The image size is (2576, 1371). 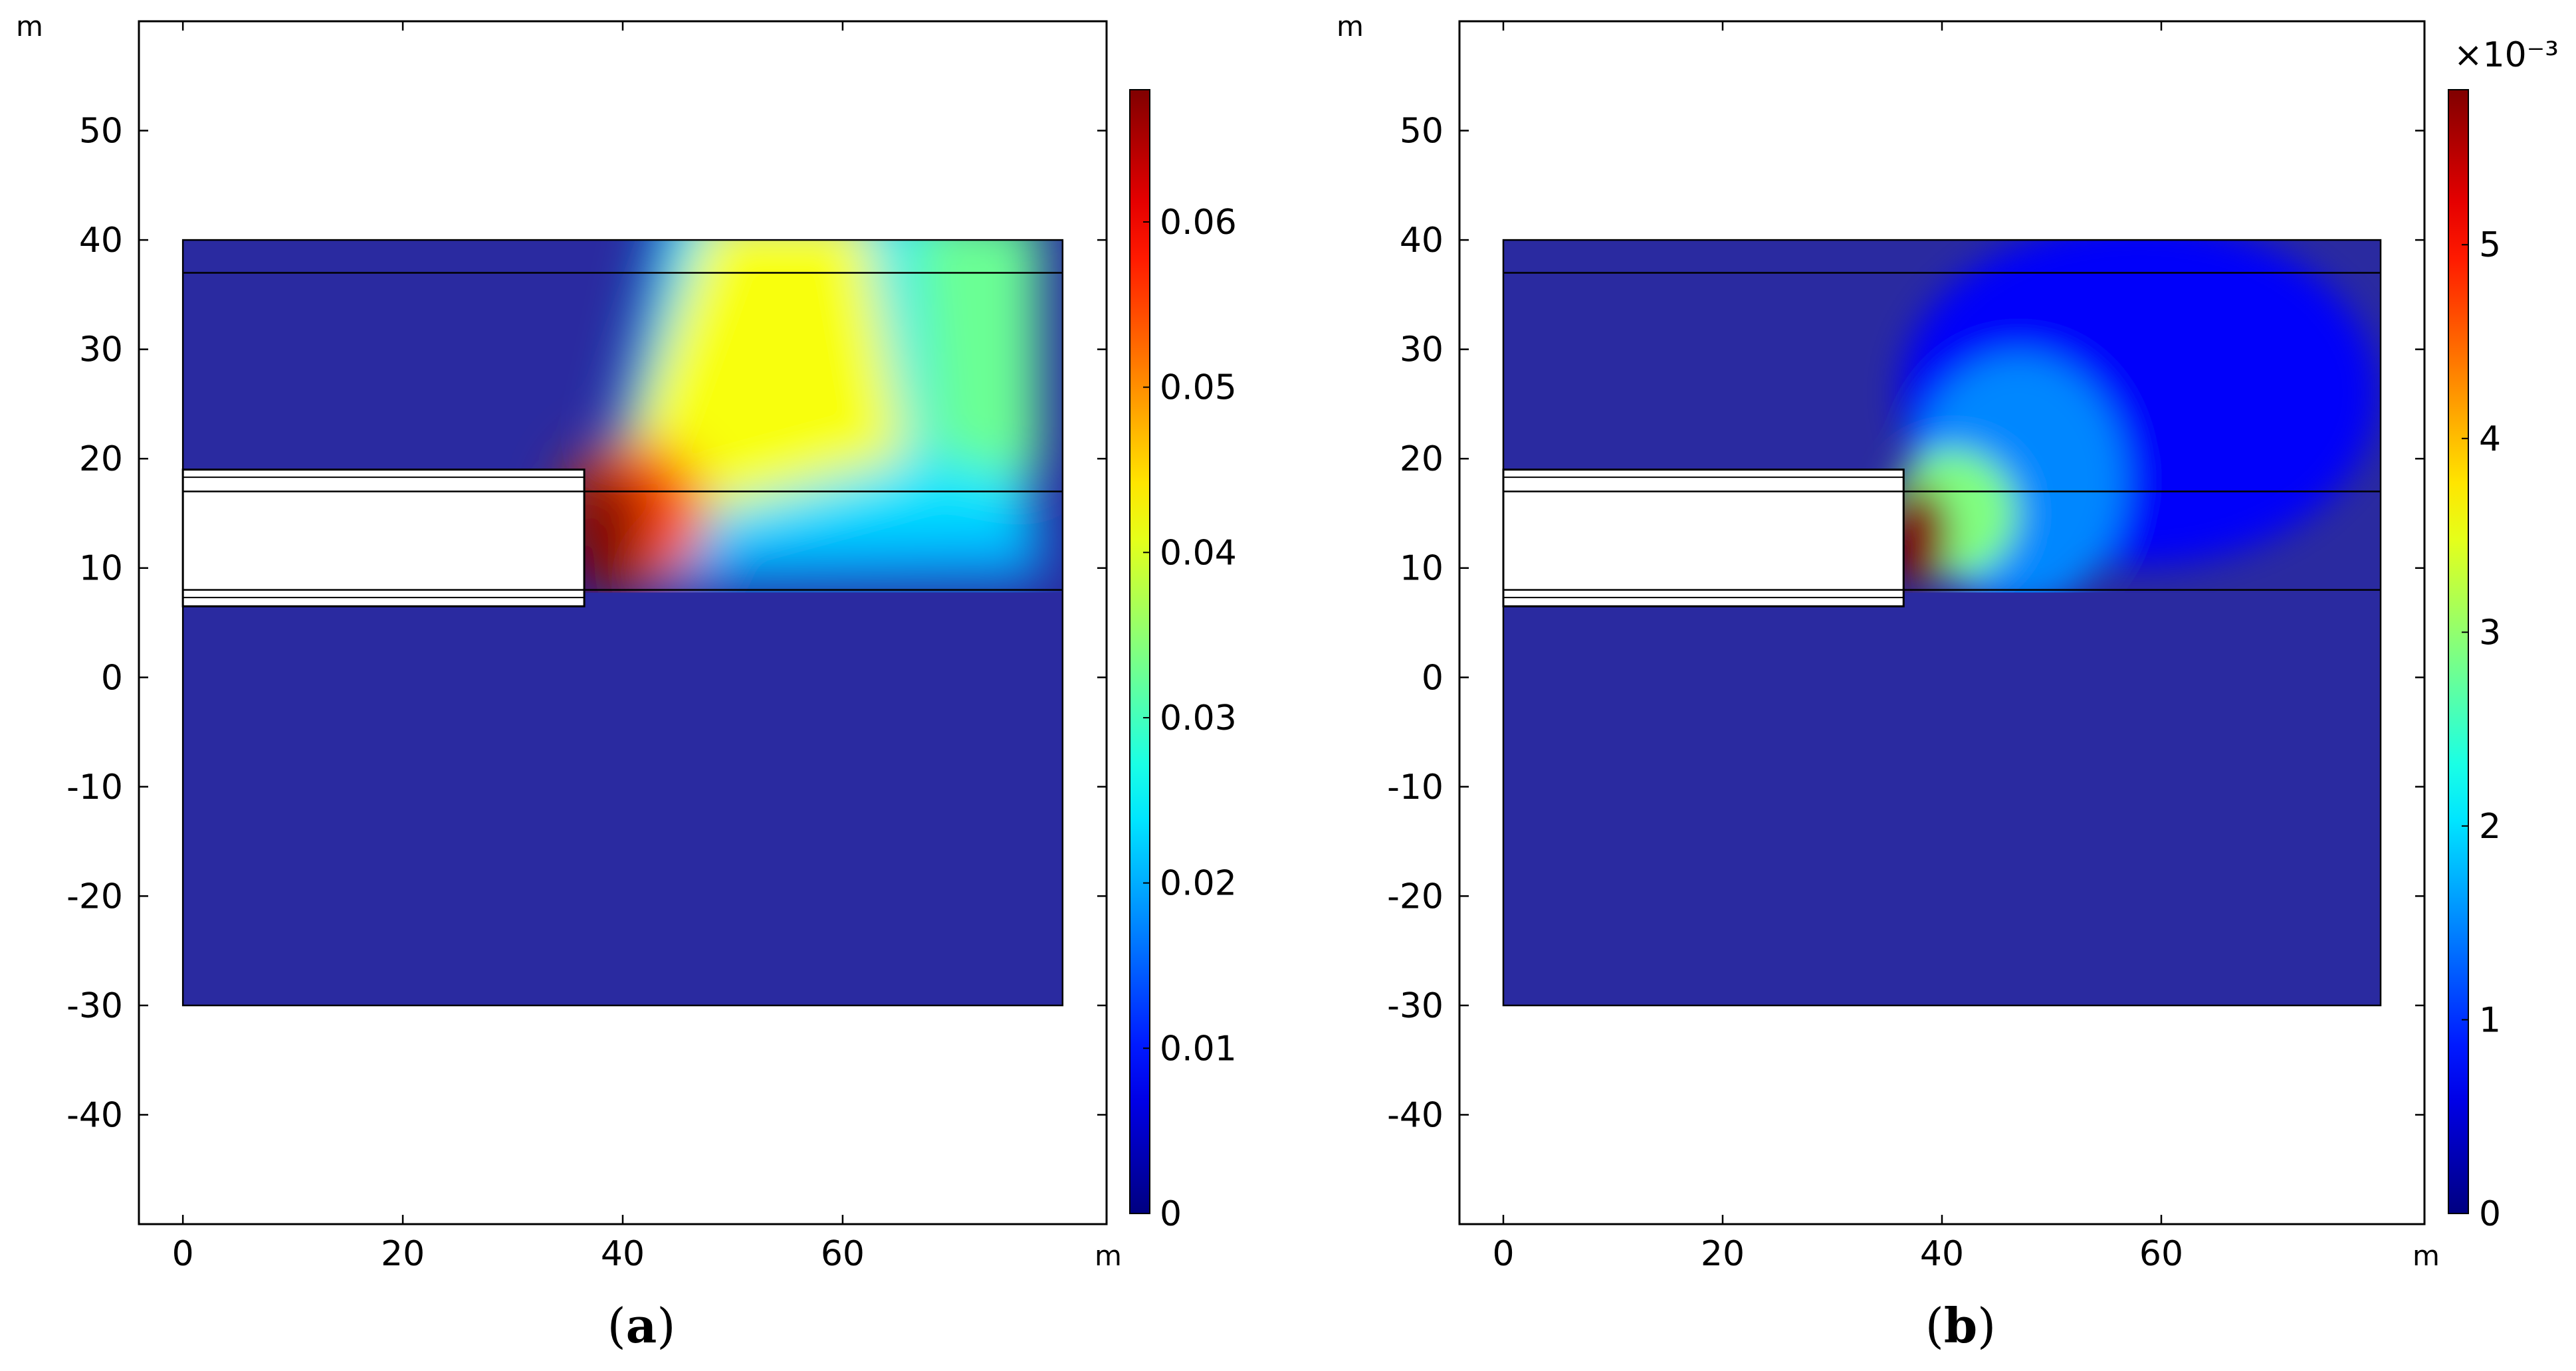 I want to click on colorbar-multiplier: ×10⁻³, so click(x=2506, y=55).